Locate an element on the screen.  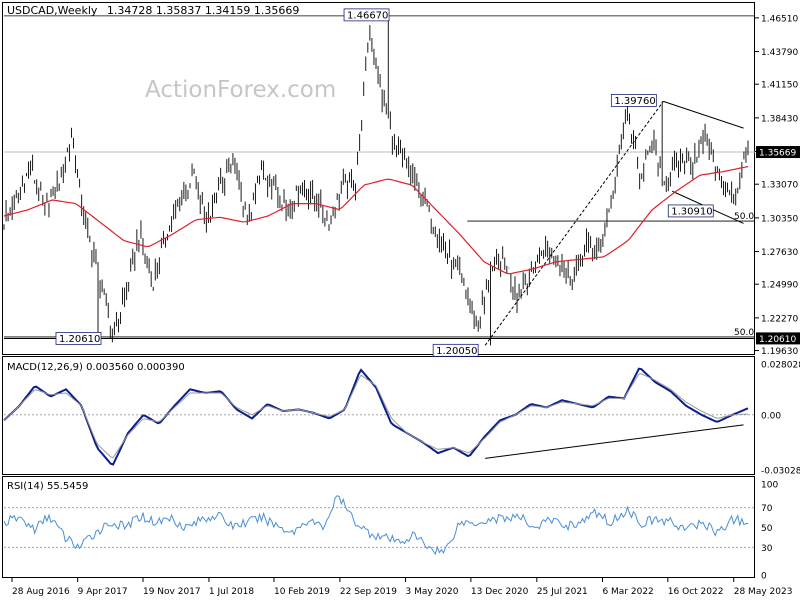
price-annotation-label: 1.30910 is located at coordinates (691, 211).